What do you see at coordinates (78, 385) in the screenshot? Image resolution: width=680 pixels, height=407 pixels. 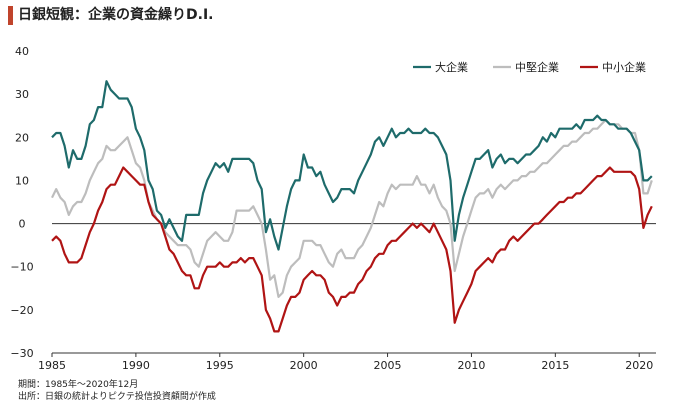 I see `period-note: 期間：1985年〜2020年12月` at bounding box center [78, 385].